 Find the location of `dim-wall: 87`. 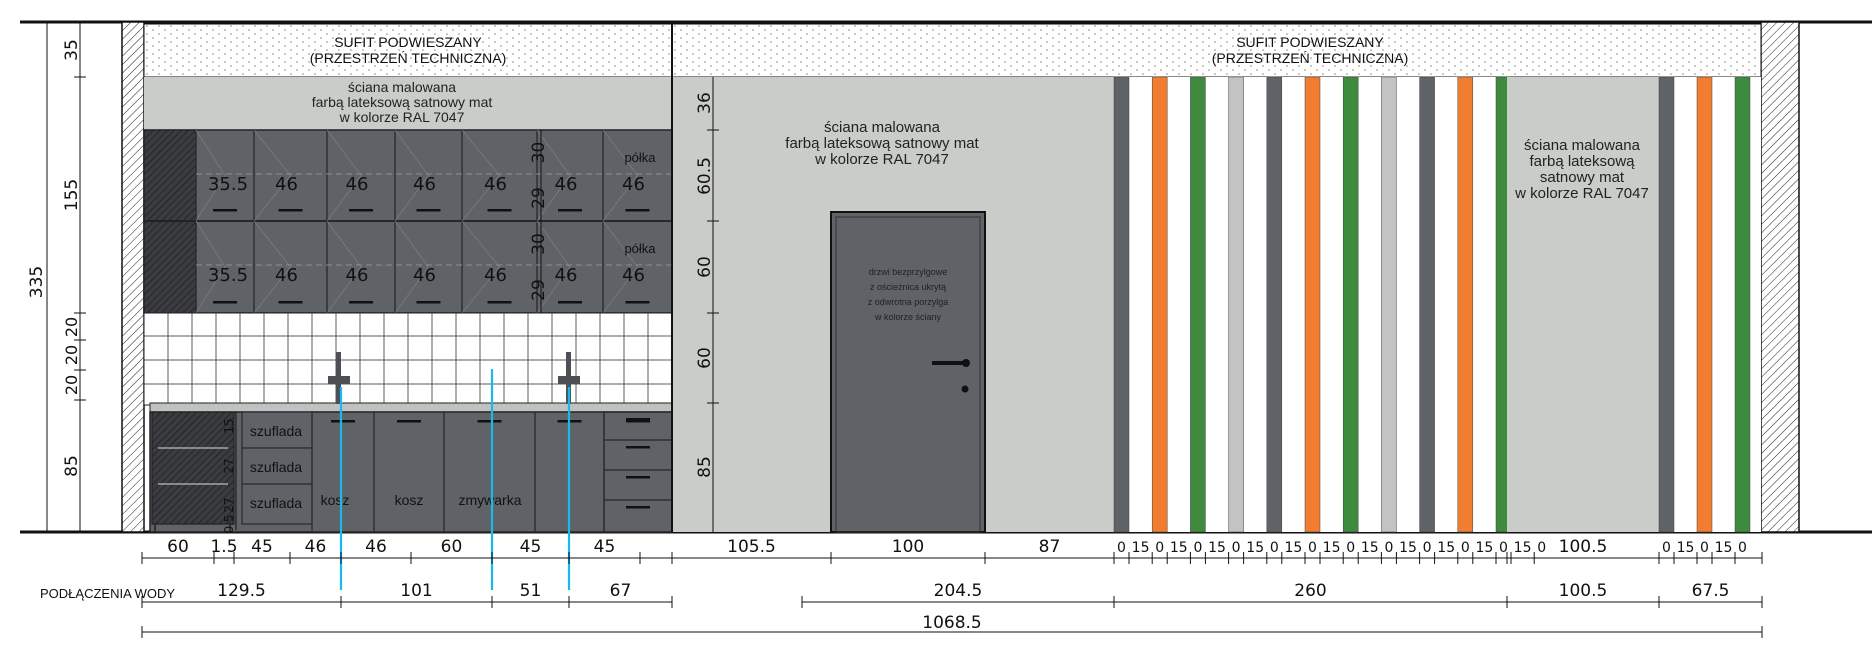

dim-wall: 87 is located at coordinates (1050, 547).